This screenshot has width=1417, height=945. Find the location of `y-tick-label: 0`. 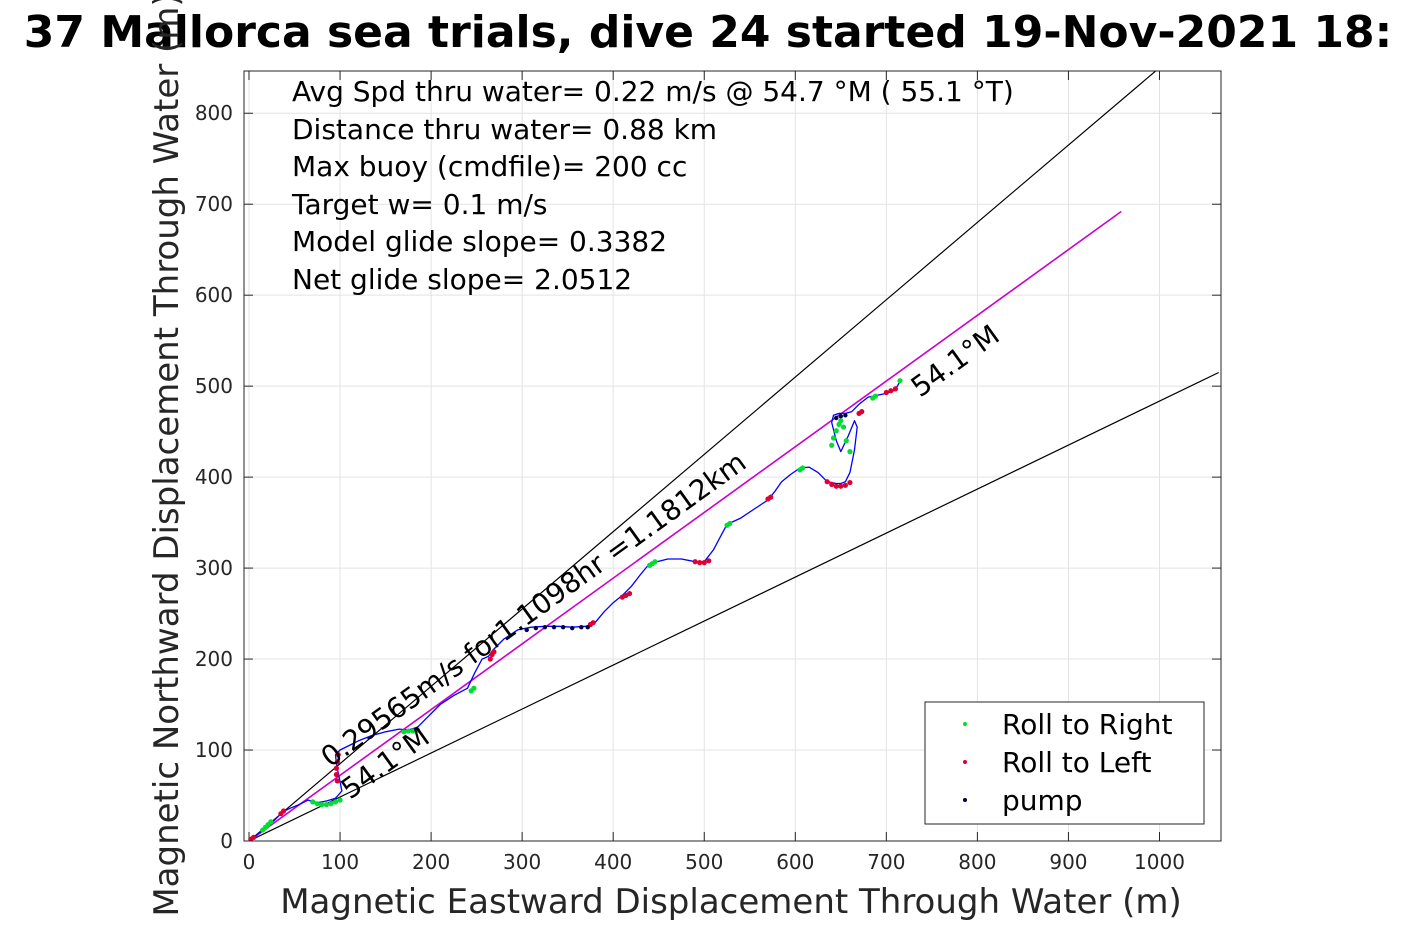

y-tick-label: 0 is located at coordinates (226, 841).